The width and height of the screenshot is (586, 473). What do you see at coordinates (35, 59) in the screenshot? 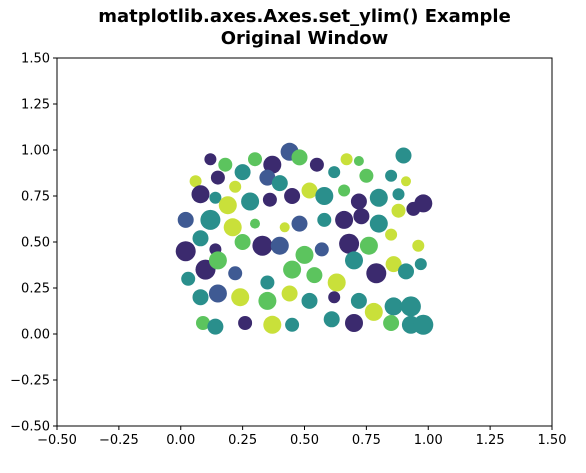
I see `y-tick-label: 1.50` at bounding box center [35, 59].